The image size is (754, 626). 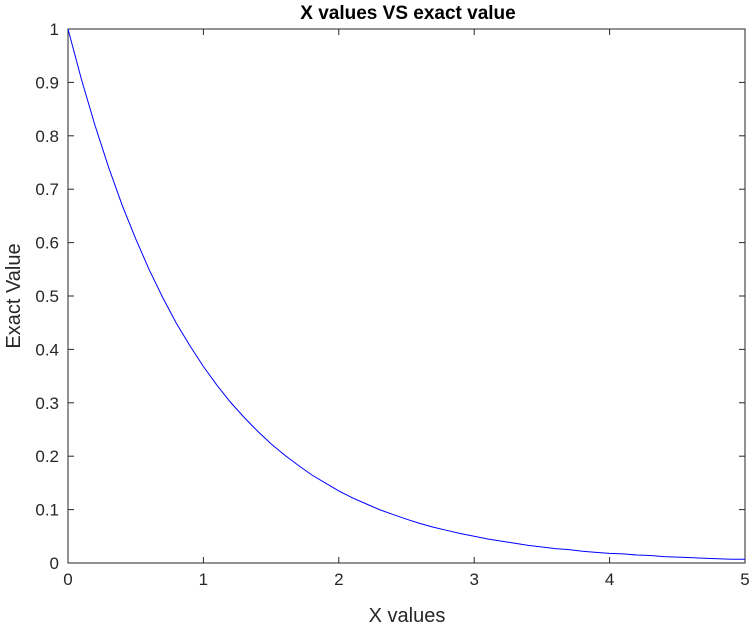 What do you see at coordinates (47, 456) in the screenshot?
I see `y-tick-label: 0.2` at bounding box center [47, 456].